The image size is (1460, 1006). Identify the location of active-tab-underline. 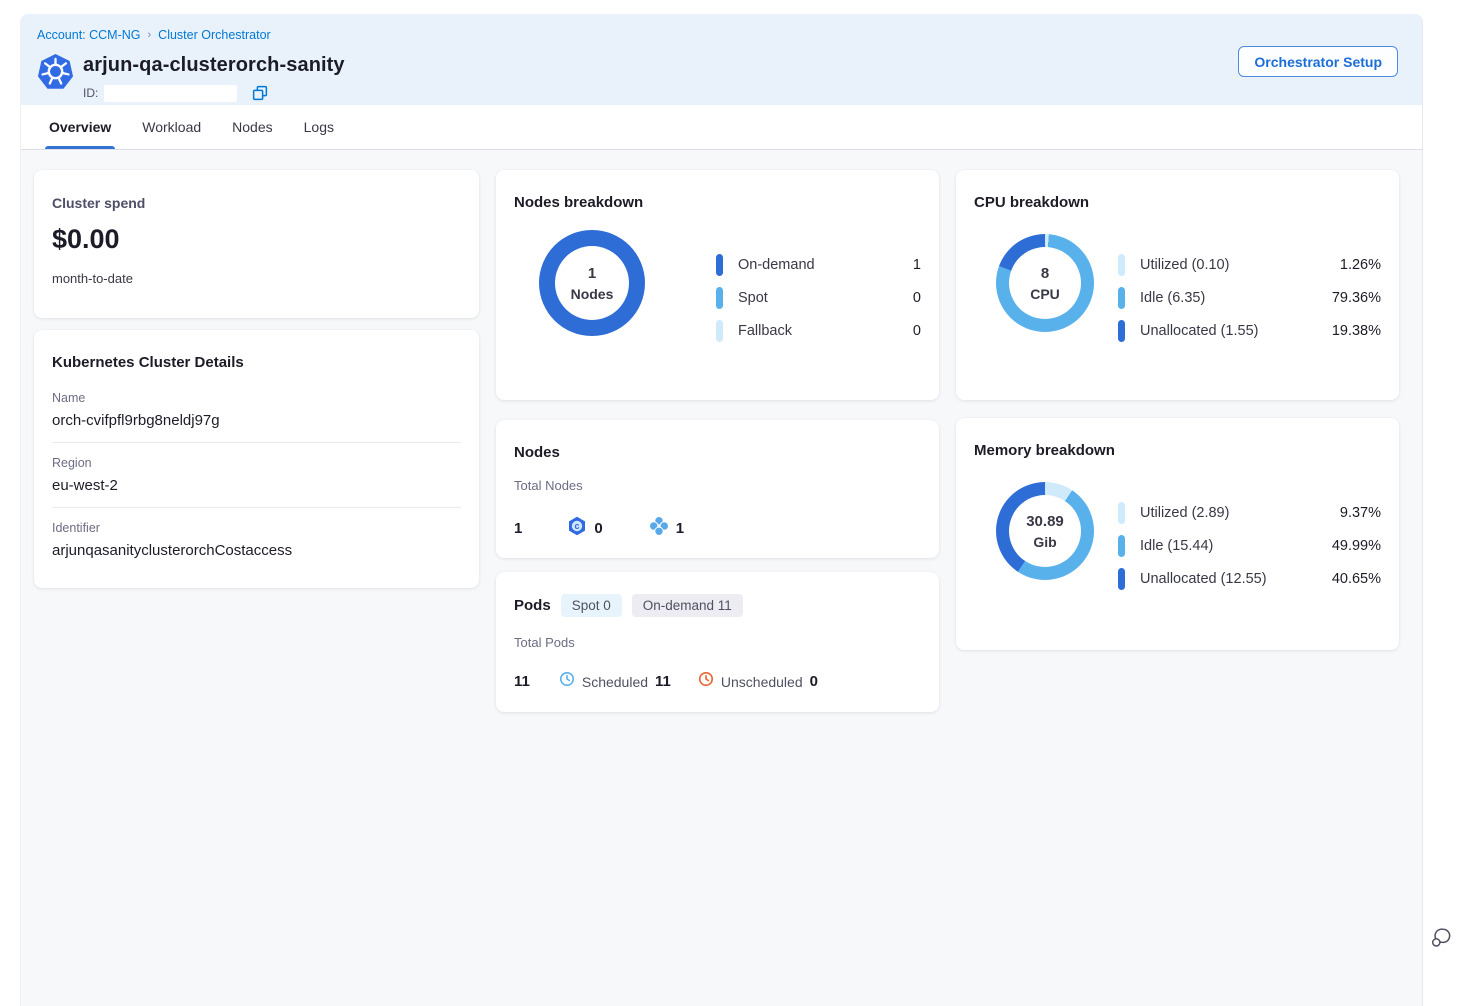
(80, 147).